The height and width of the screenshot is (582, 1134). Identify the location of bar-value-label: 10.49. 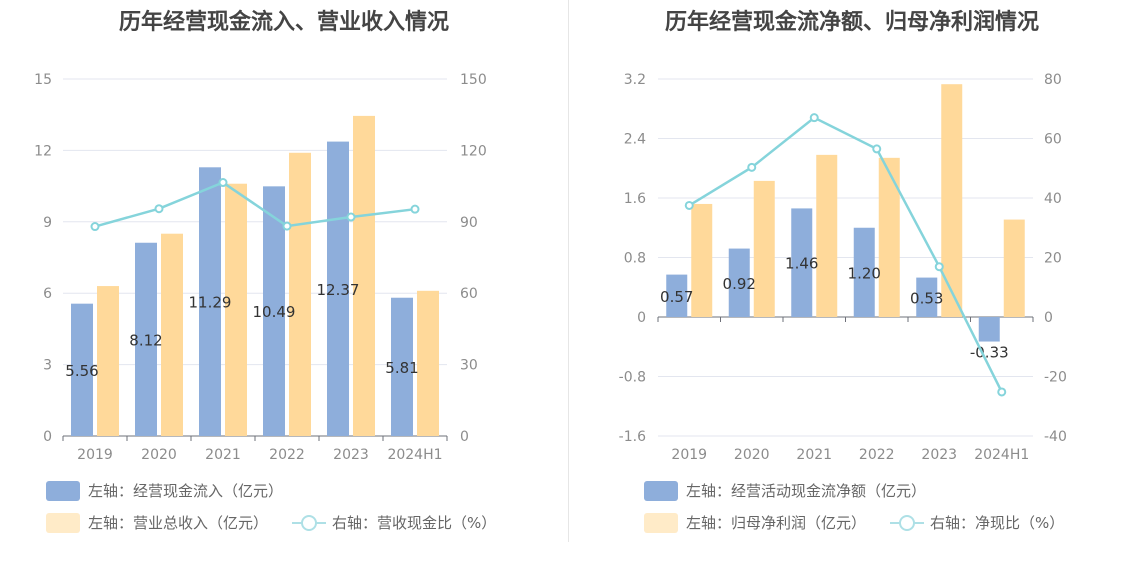
(274, 312).